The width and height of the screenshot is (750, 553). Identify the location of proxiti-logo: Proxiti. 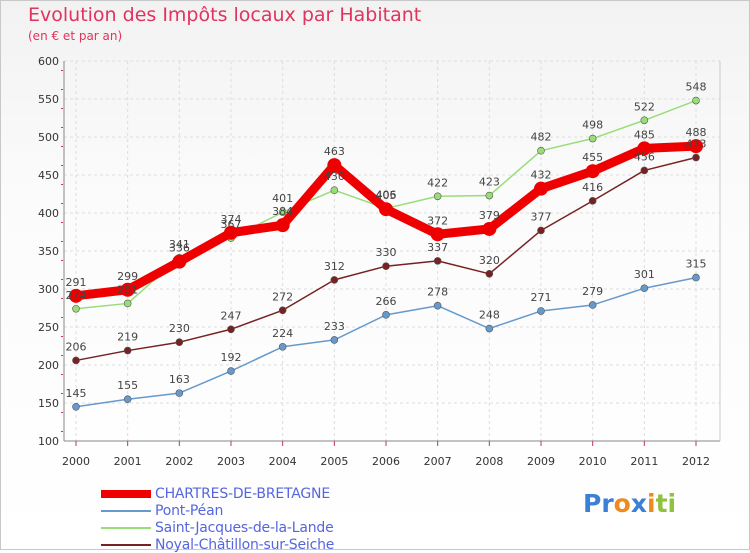
(630, 503).